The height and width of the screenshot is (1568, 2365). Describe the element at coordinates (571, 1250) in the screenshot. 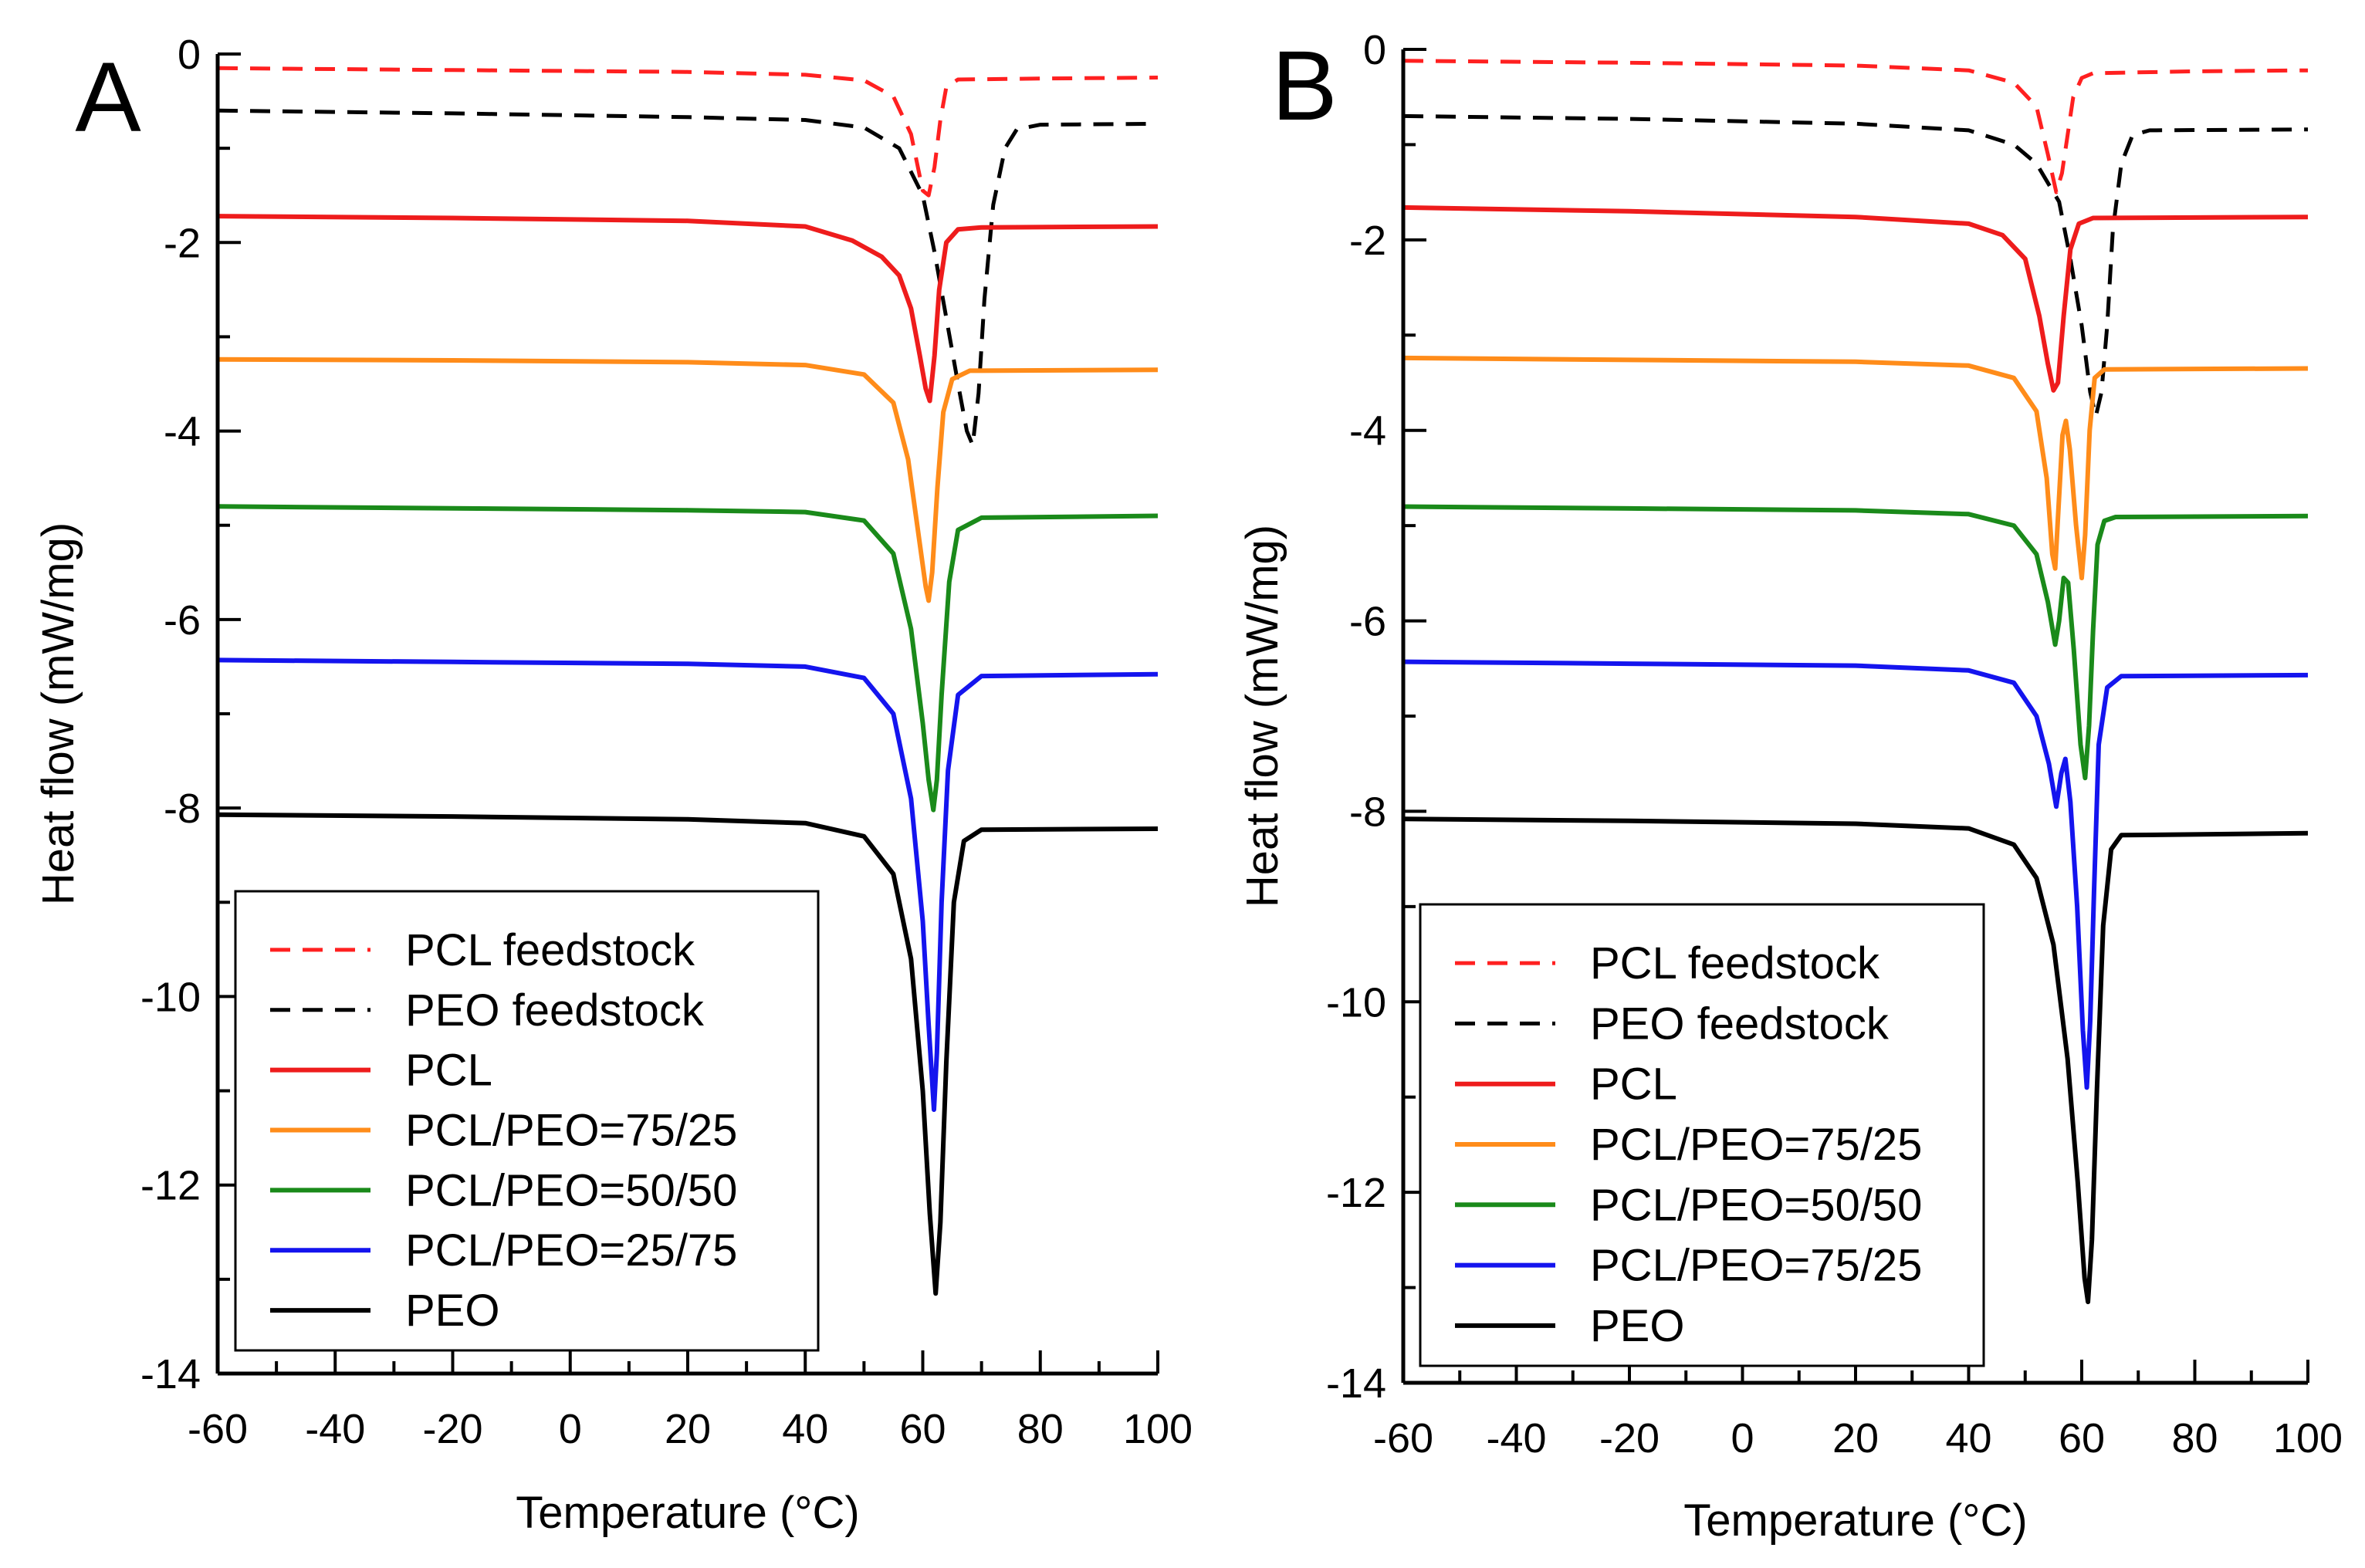

I see `legend-label-6: PCL/PEO=25/75` at that location.